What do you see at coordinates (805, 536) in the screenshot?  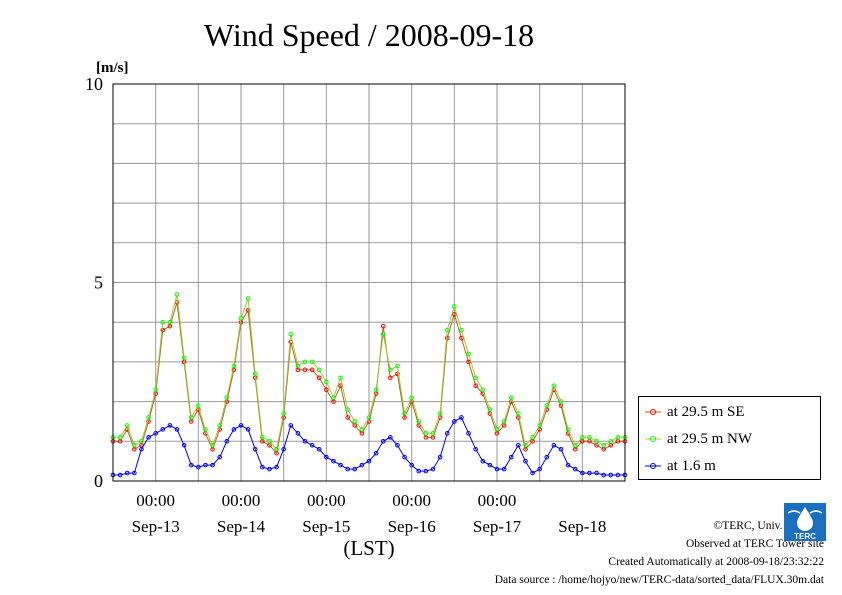 I see `logo-text: TERC` at bounding box center [805, 536].